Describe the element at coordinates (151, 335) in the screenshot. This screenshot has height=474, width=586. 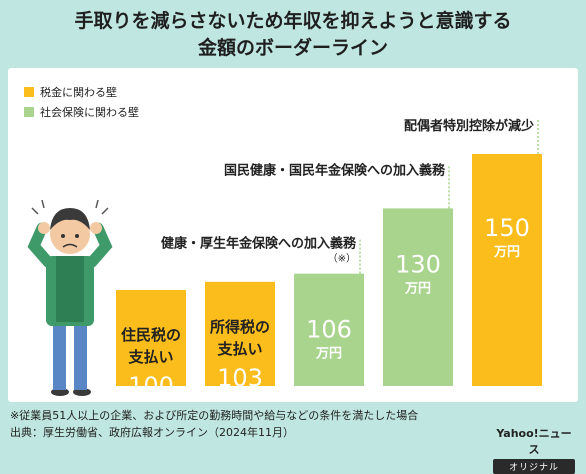
I see `bar-label-100-1: 住民税の` at that location.